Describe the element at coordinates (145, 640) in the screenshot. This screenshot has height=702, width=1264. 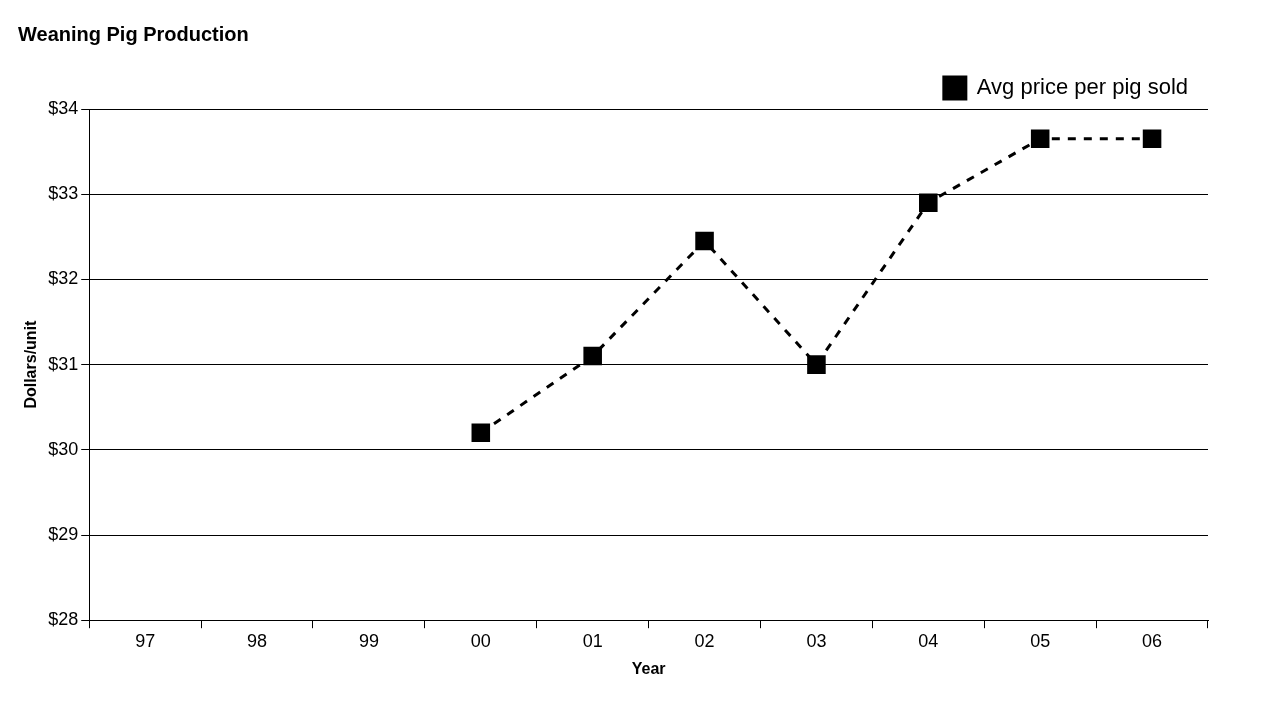
I see `x-tick-label: 97` at that location.